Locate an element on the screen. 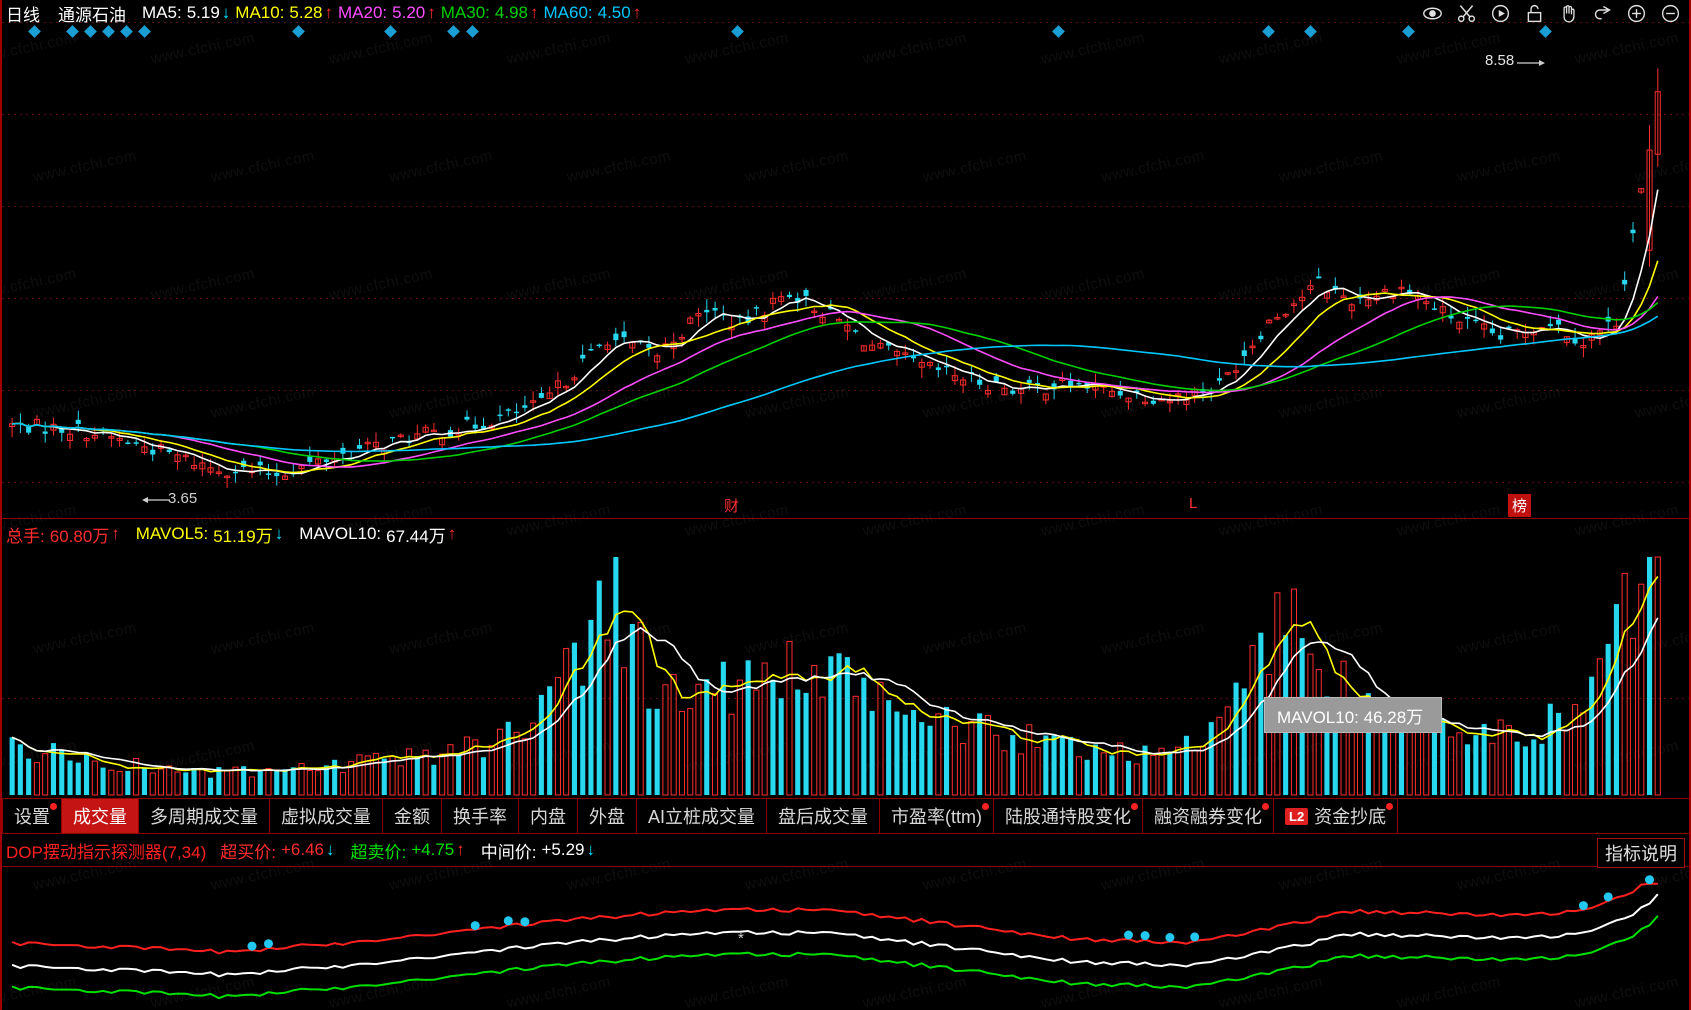 The width and height of the screenshot is (1691, 1010). tab-label: 融资融券变化 is located at coordinates (1208, 817).